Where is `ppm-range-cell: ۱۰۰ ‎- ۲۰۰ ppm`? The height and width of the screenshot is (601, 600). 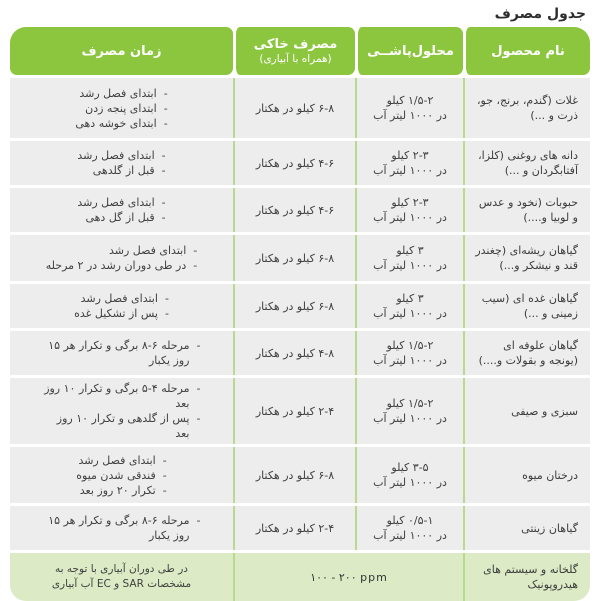 ppm-range-cell: ۱۰۰ ‎- ۲۰۰ ppm is located at coordinates (348, 577).